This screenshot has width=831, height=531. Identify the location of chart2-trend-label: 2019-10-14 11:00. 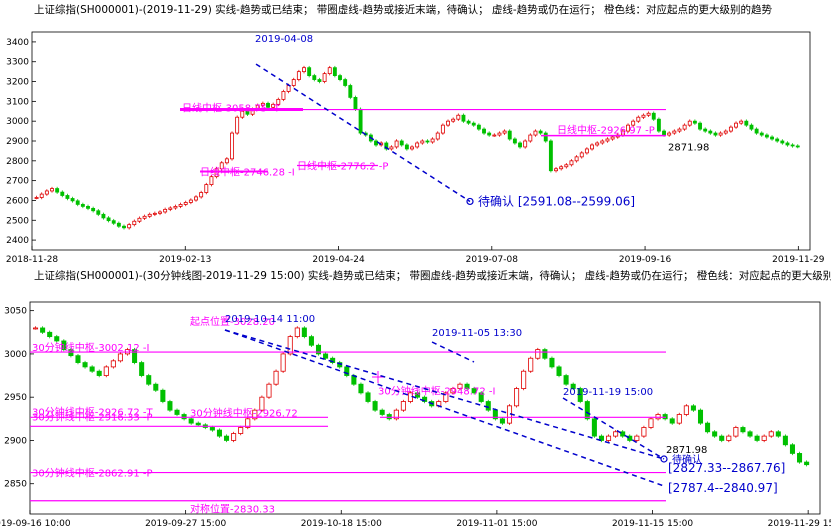
(270, 319).